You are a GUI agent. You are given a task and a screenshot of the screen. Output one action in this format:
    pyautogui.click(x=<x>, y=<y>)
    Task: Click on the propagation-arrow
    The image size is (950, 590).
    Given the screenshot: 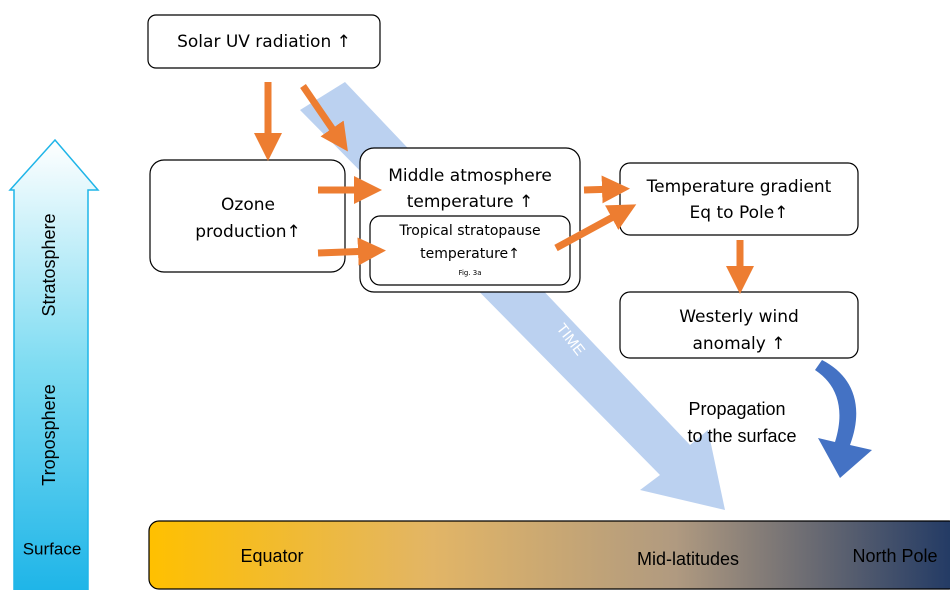 What is the action you would take?
    pyautogui.click(x=843, y=419)
    